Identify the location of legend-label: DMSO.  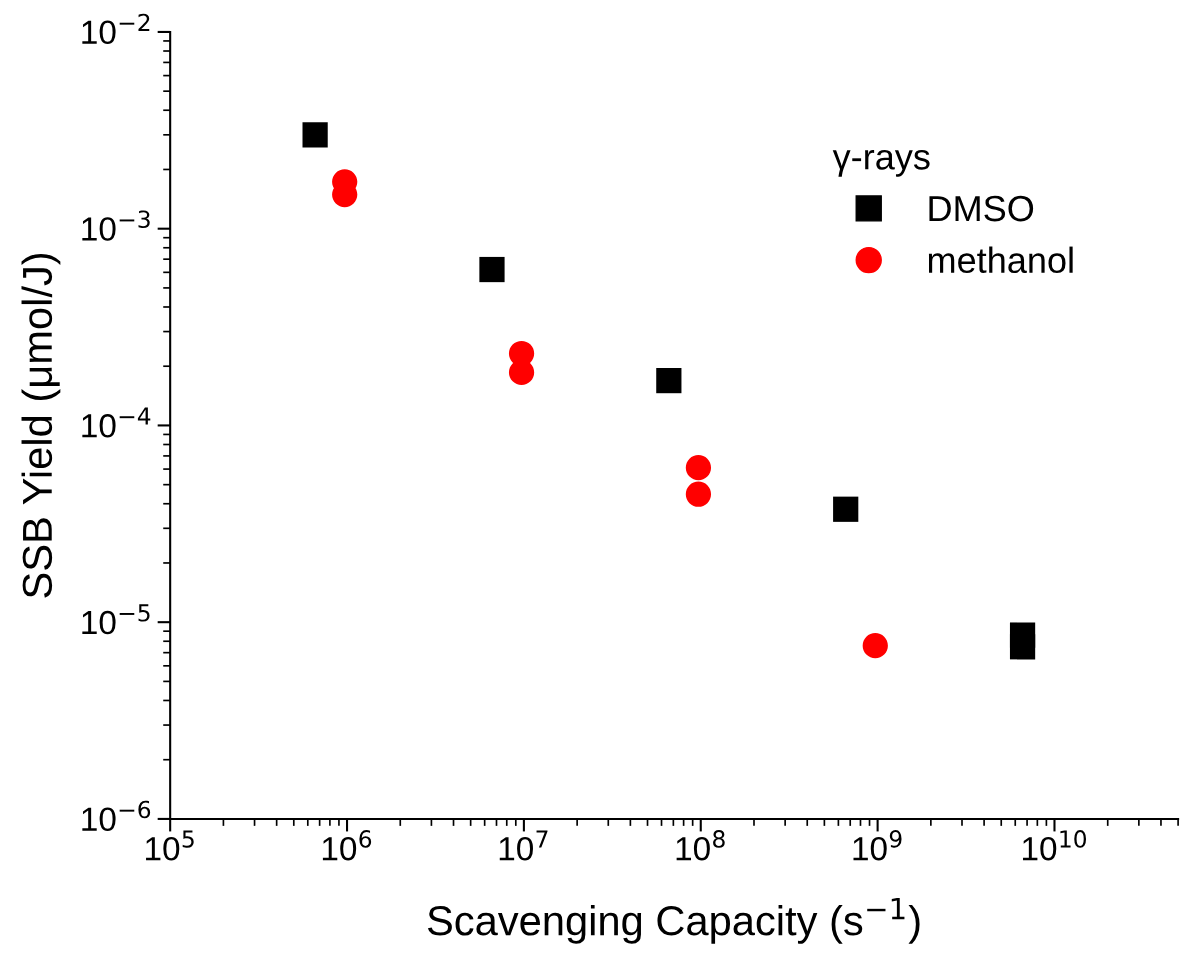
(981, 208).